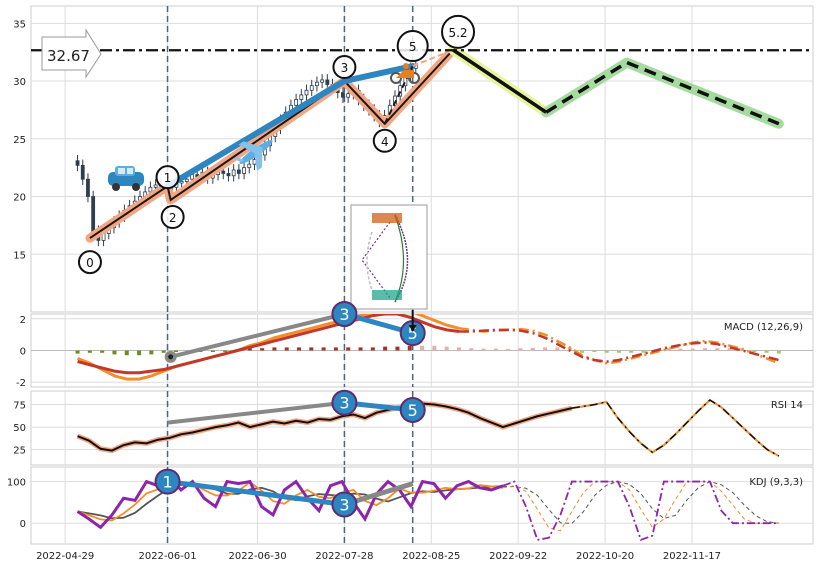  What do you see at coordinates (518, 556) in the screenshot?
I see `x-tick-label: 2022-09-22` at bounding box center [518, 556].